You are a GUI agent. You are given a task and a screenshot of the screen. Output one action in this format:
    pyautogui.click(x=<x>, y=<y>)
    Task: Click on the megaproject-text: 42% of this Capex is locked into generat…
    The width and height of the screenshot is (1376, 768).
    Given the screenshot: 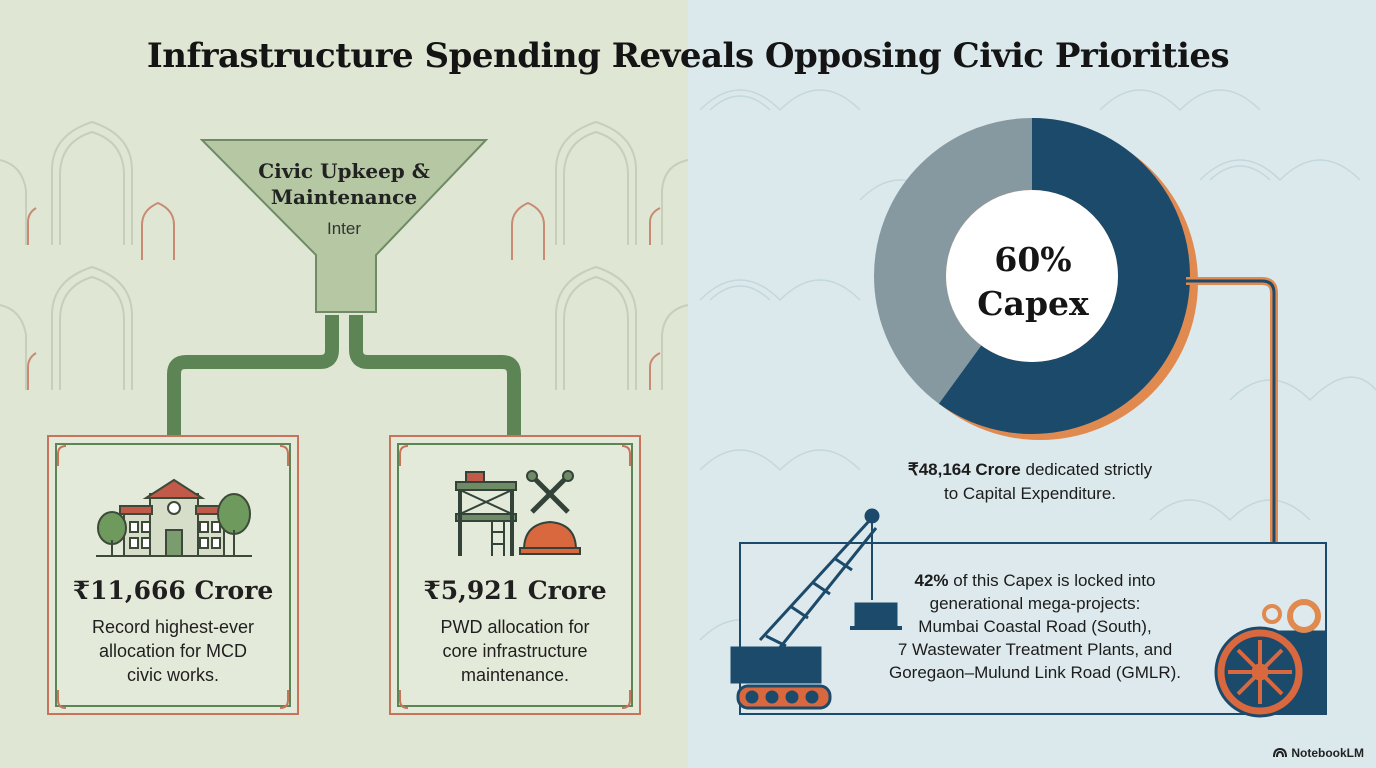 What is the action you would take?
    pyautogui.click(x=1035, y=626)
    